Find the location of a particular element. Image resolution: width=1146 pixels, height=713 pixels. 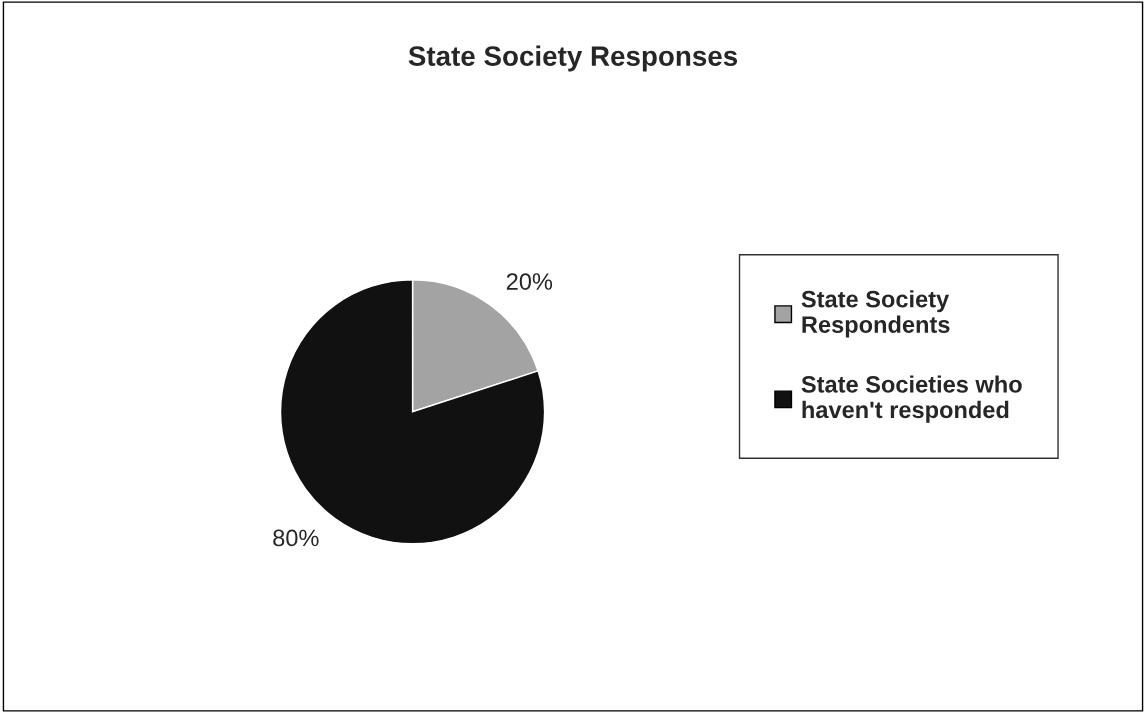

data-label: 20% is located at coordinates (529, 281).